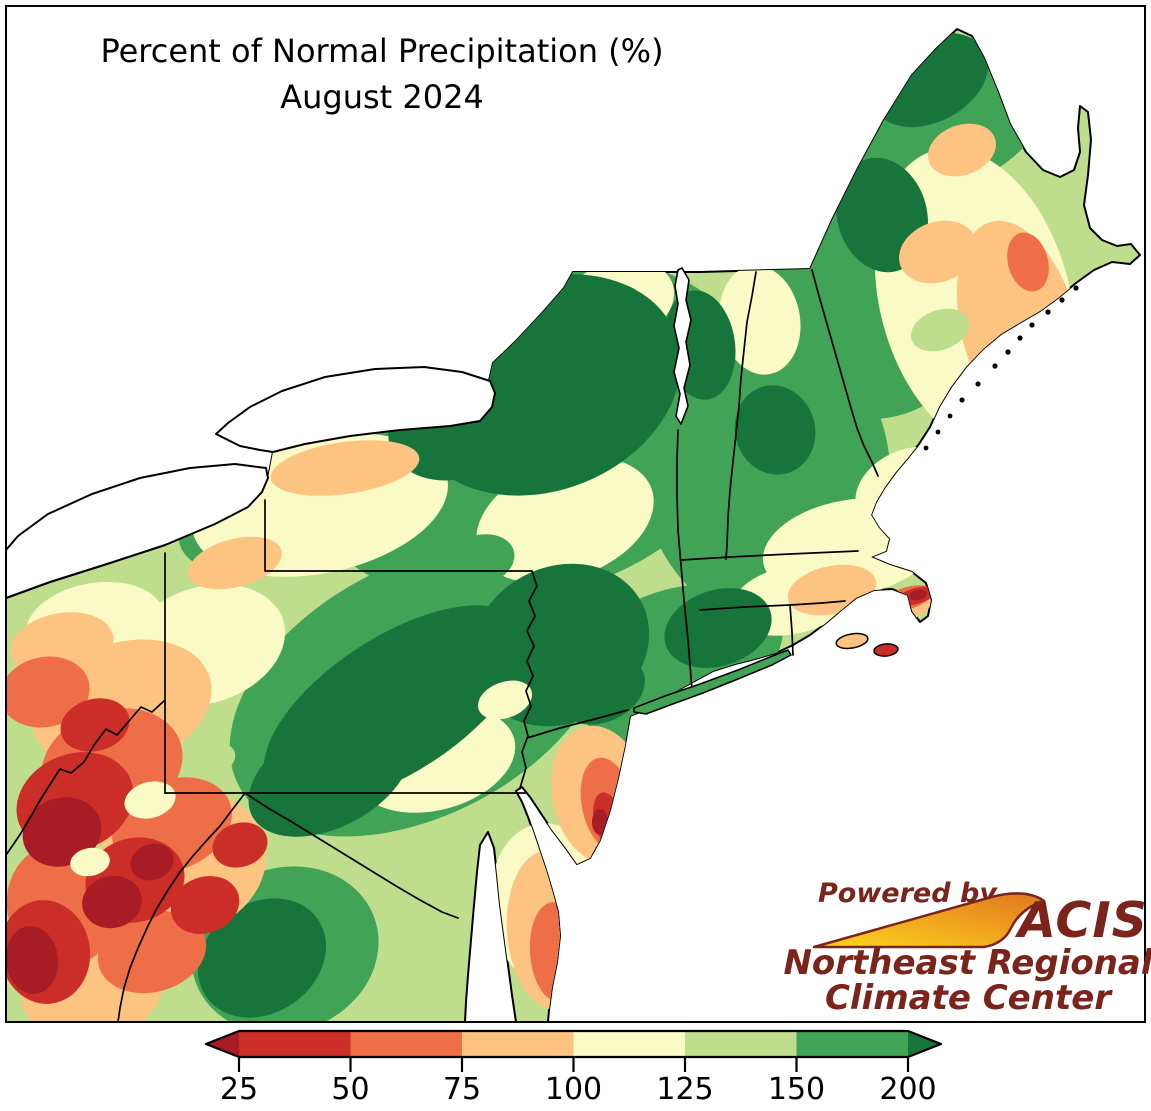  I want to click on lake-erie, so click(137, 531).